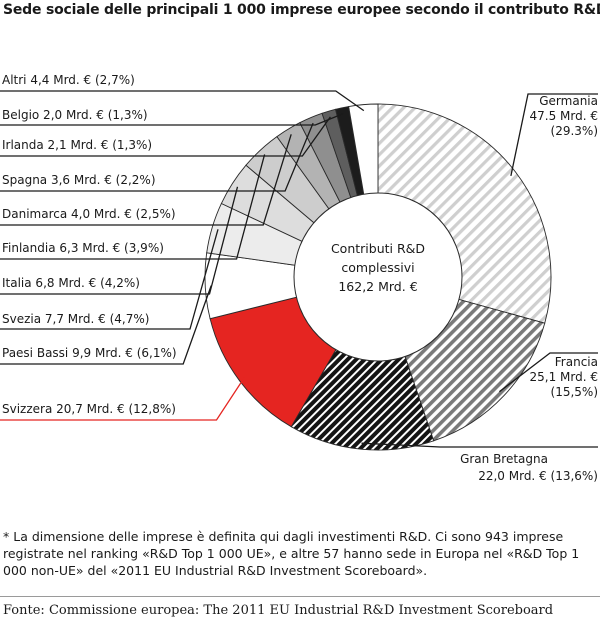 The height and width of the screenshot is (630, 600). Describe the element at coordinates (362, 363) in the screenshot. I see `slice-gran-bretagna` at that location.